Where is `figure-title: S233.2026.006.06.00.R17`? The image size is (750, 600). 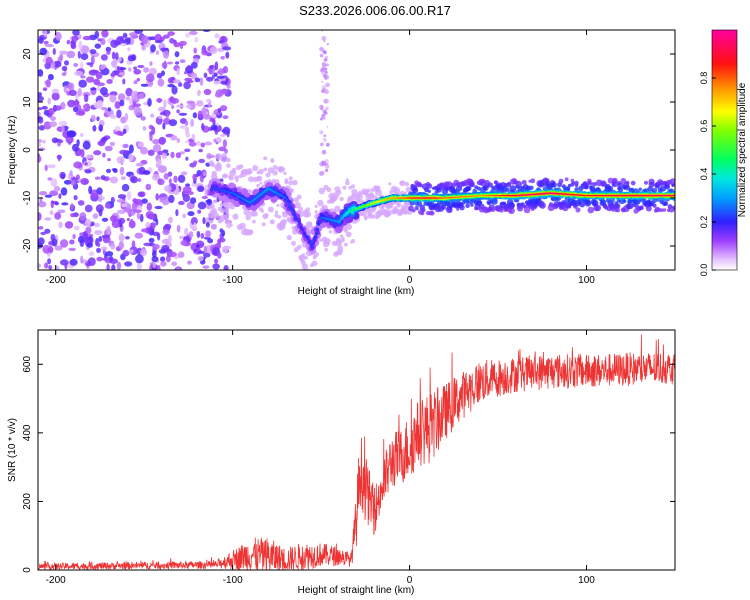 figure-title: S233.2026.006.06.00.R17 is located at coordinates (375, 10).